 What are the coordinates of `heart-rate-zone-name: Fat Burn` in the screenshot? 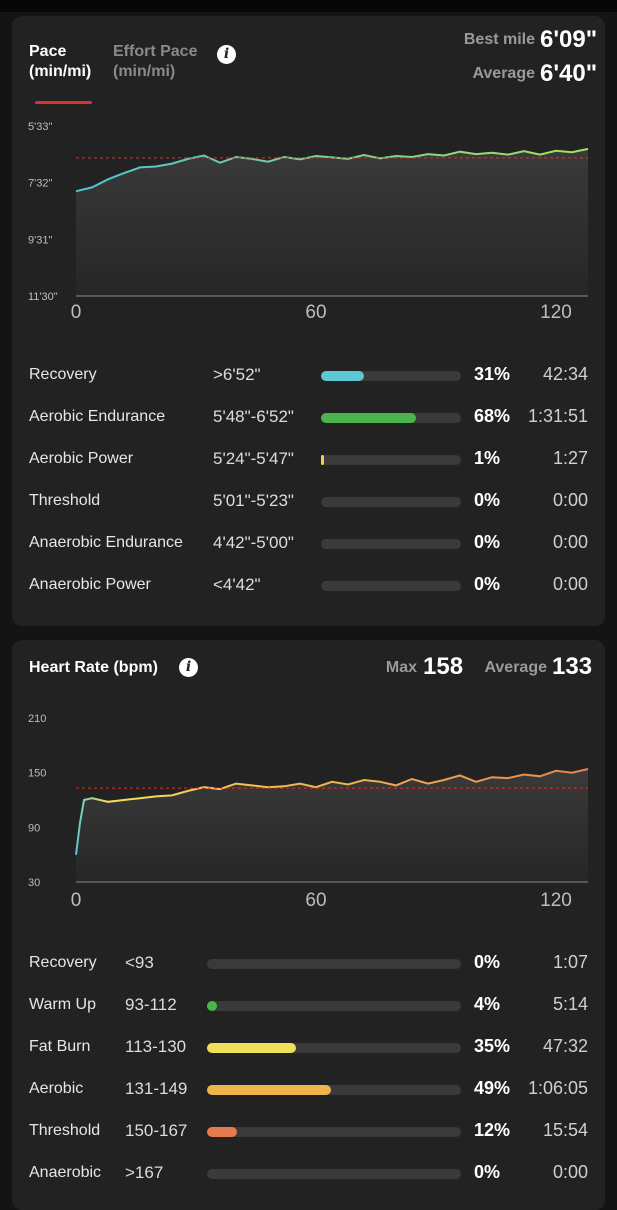 It's located at (60, 1046).